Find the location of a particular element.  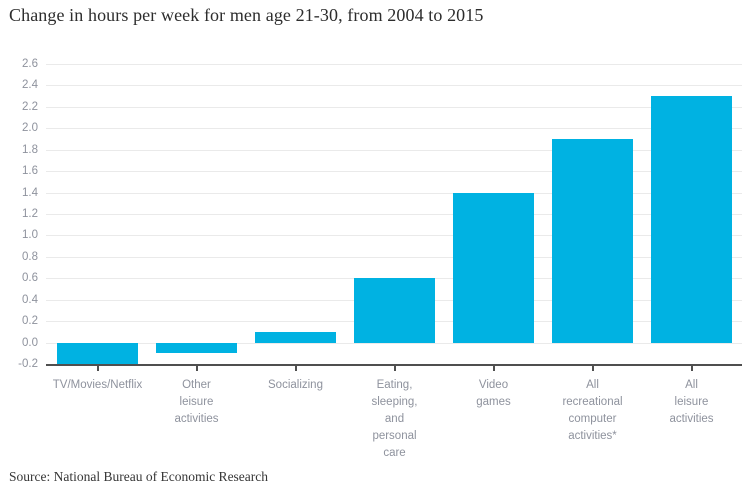

y-axis-tick-label: 1.8 is located at coordinates (30, 149).